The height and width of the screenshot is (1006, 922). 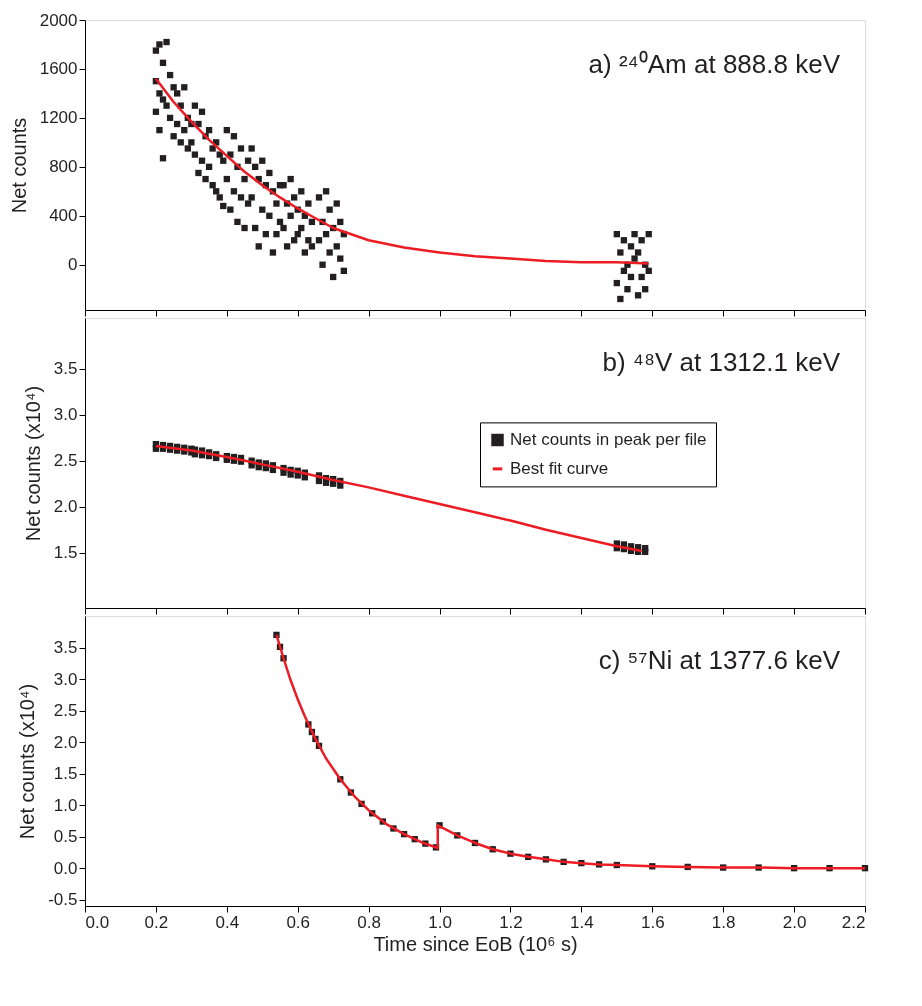 What do you see at coordinates (721, 362) in the screenshot?
I see `annotation: b) ⁴⁸V at 1312.1 keV` at bounding box center [721, 362].